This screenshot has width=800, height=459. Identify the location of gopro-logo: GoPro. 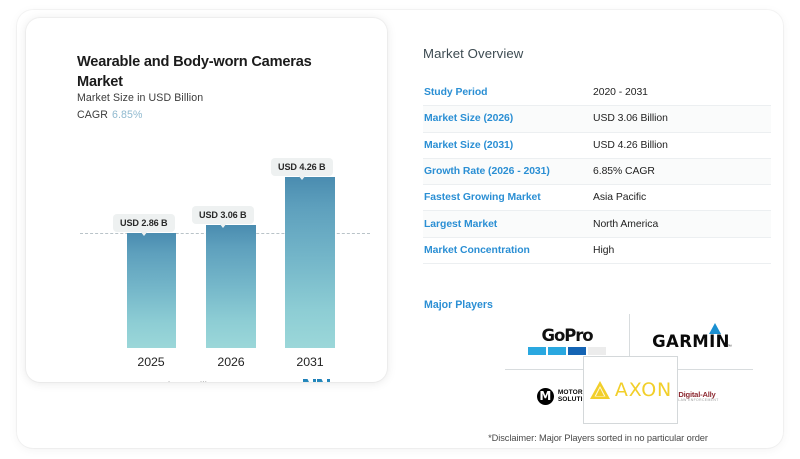
(567, 340).